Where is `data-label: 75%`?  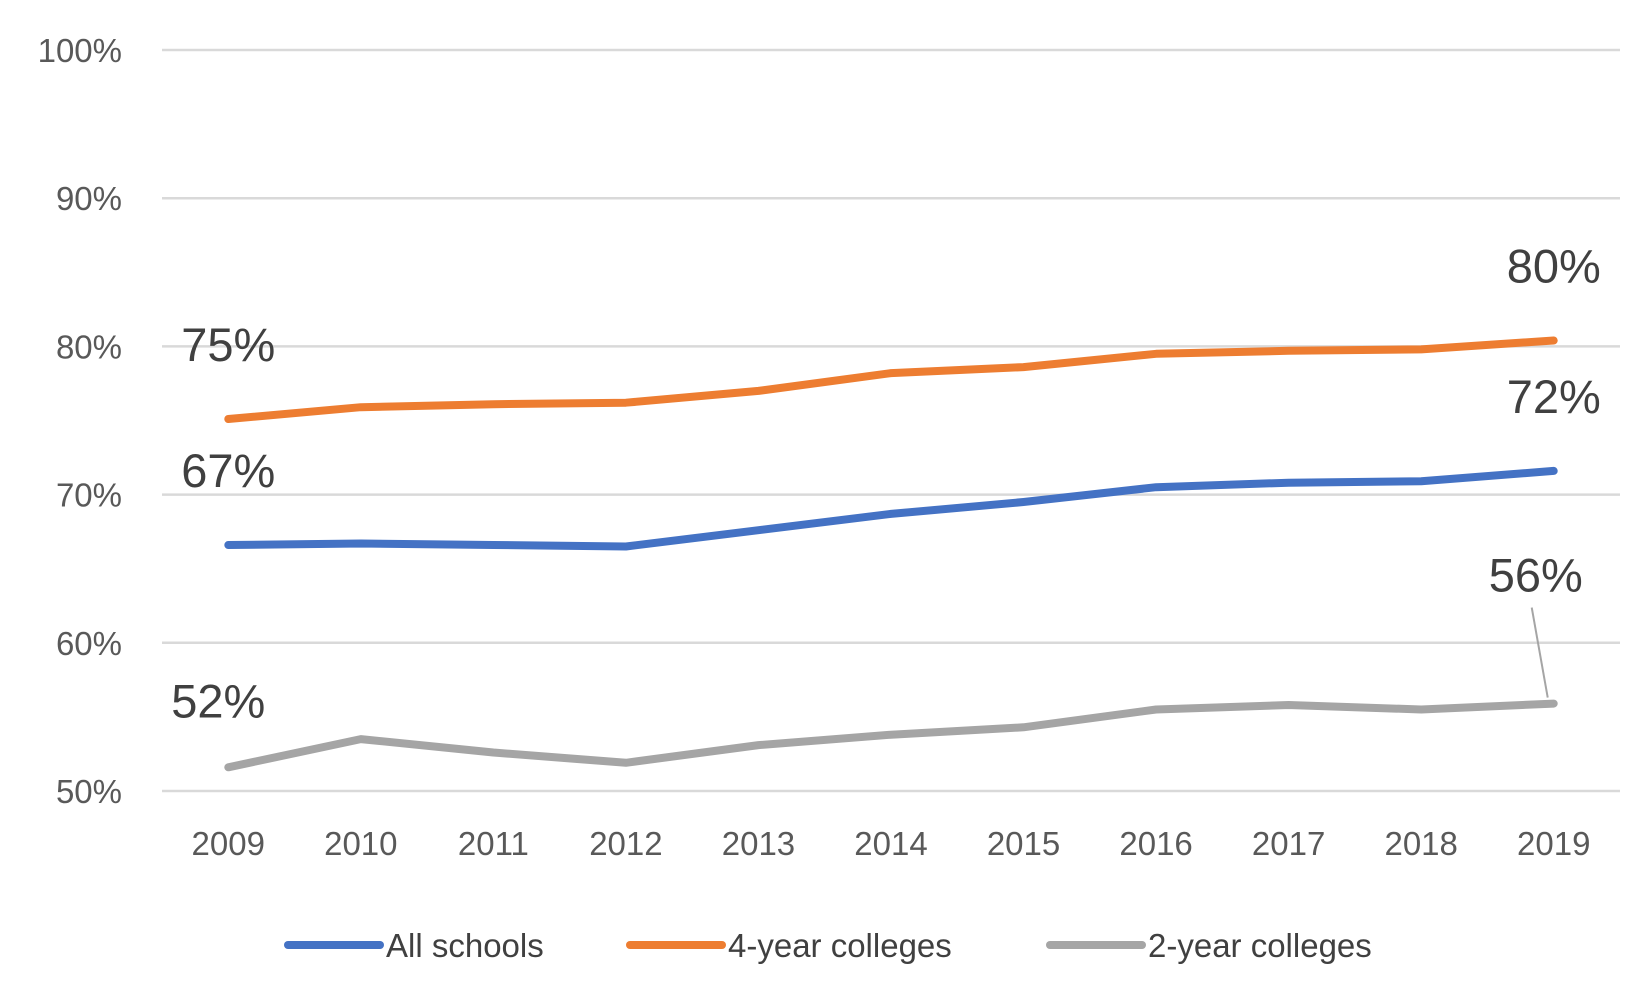 data-label: 75% is located at coordinates (228, 344).